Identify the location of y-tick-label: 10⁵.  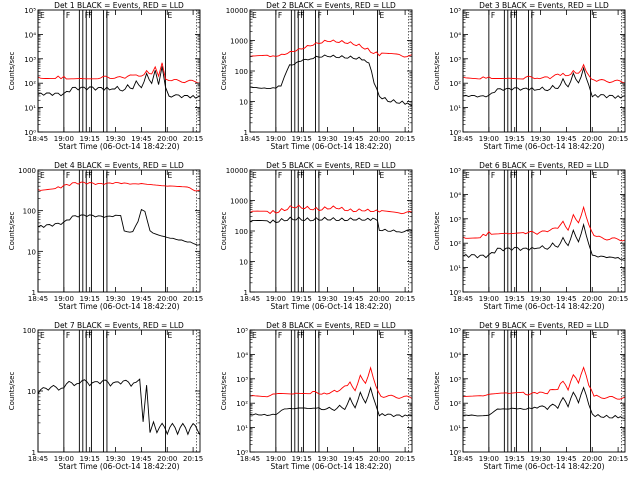
(30, 11).